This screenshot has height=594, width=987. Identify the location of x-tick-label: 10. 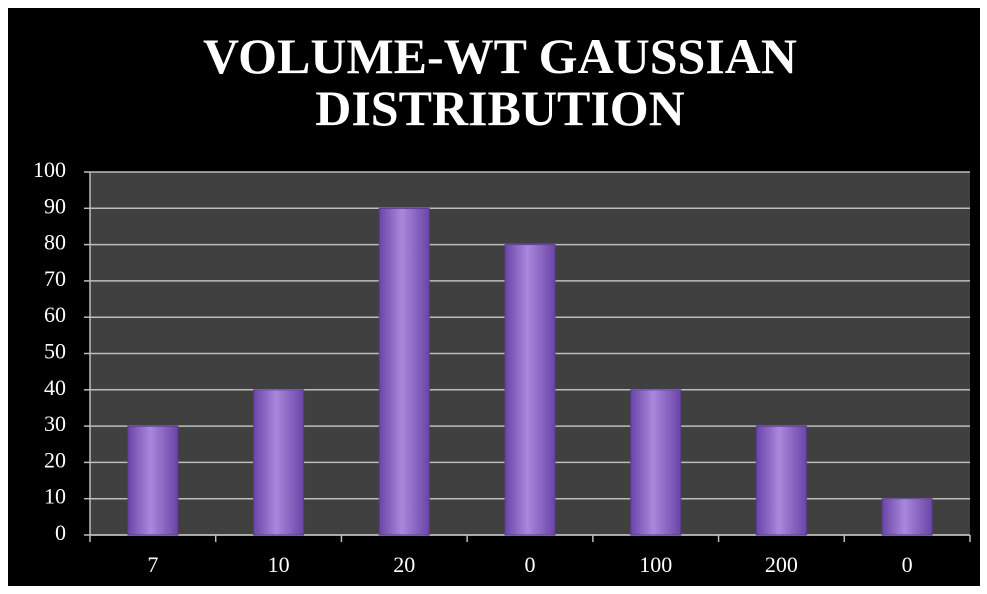
(279, 564).